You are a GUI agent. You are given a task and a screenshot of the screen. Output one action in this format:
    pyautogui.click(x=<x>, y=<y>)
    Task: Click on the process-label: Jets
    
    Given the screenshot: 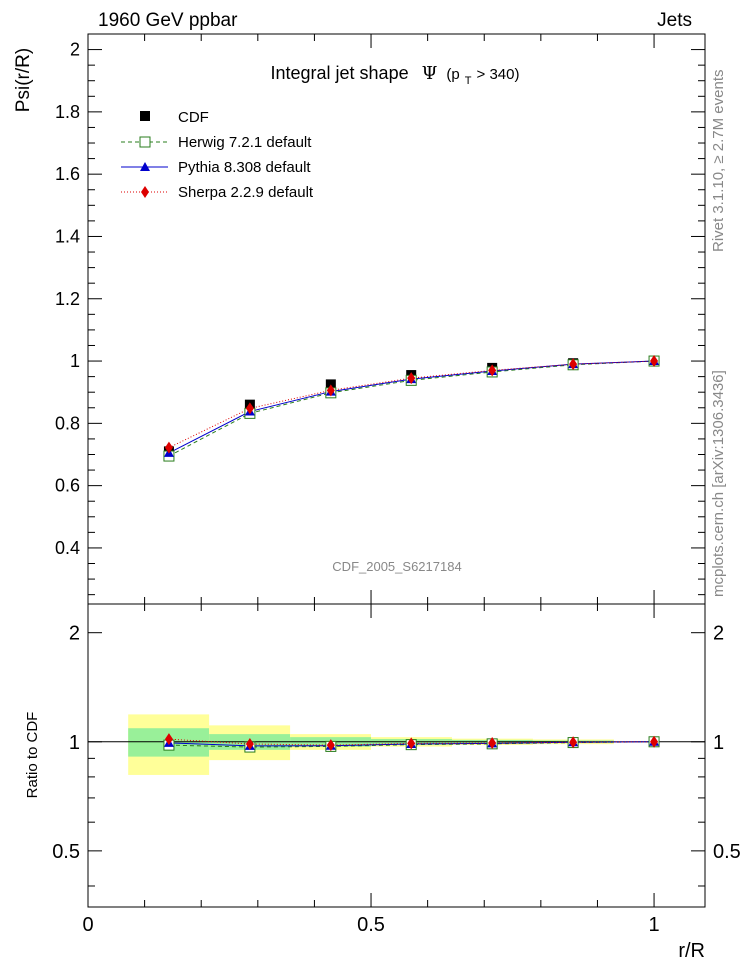 What is the action you would take?
    pyautogui.click(x=674, y=20)
    